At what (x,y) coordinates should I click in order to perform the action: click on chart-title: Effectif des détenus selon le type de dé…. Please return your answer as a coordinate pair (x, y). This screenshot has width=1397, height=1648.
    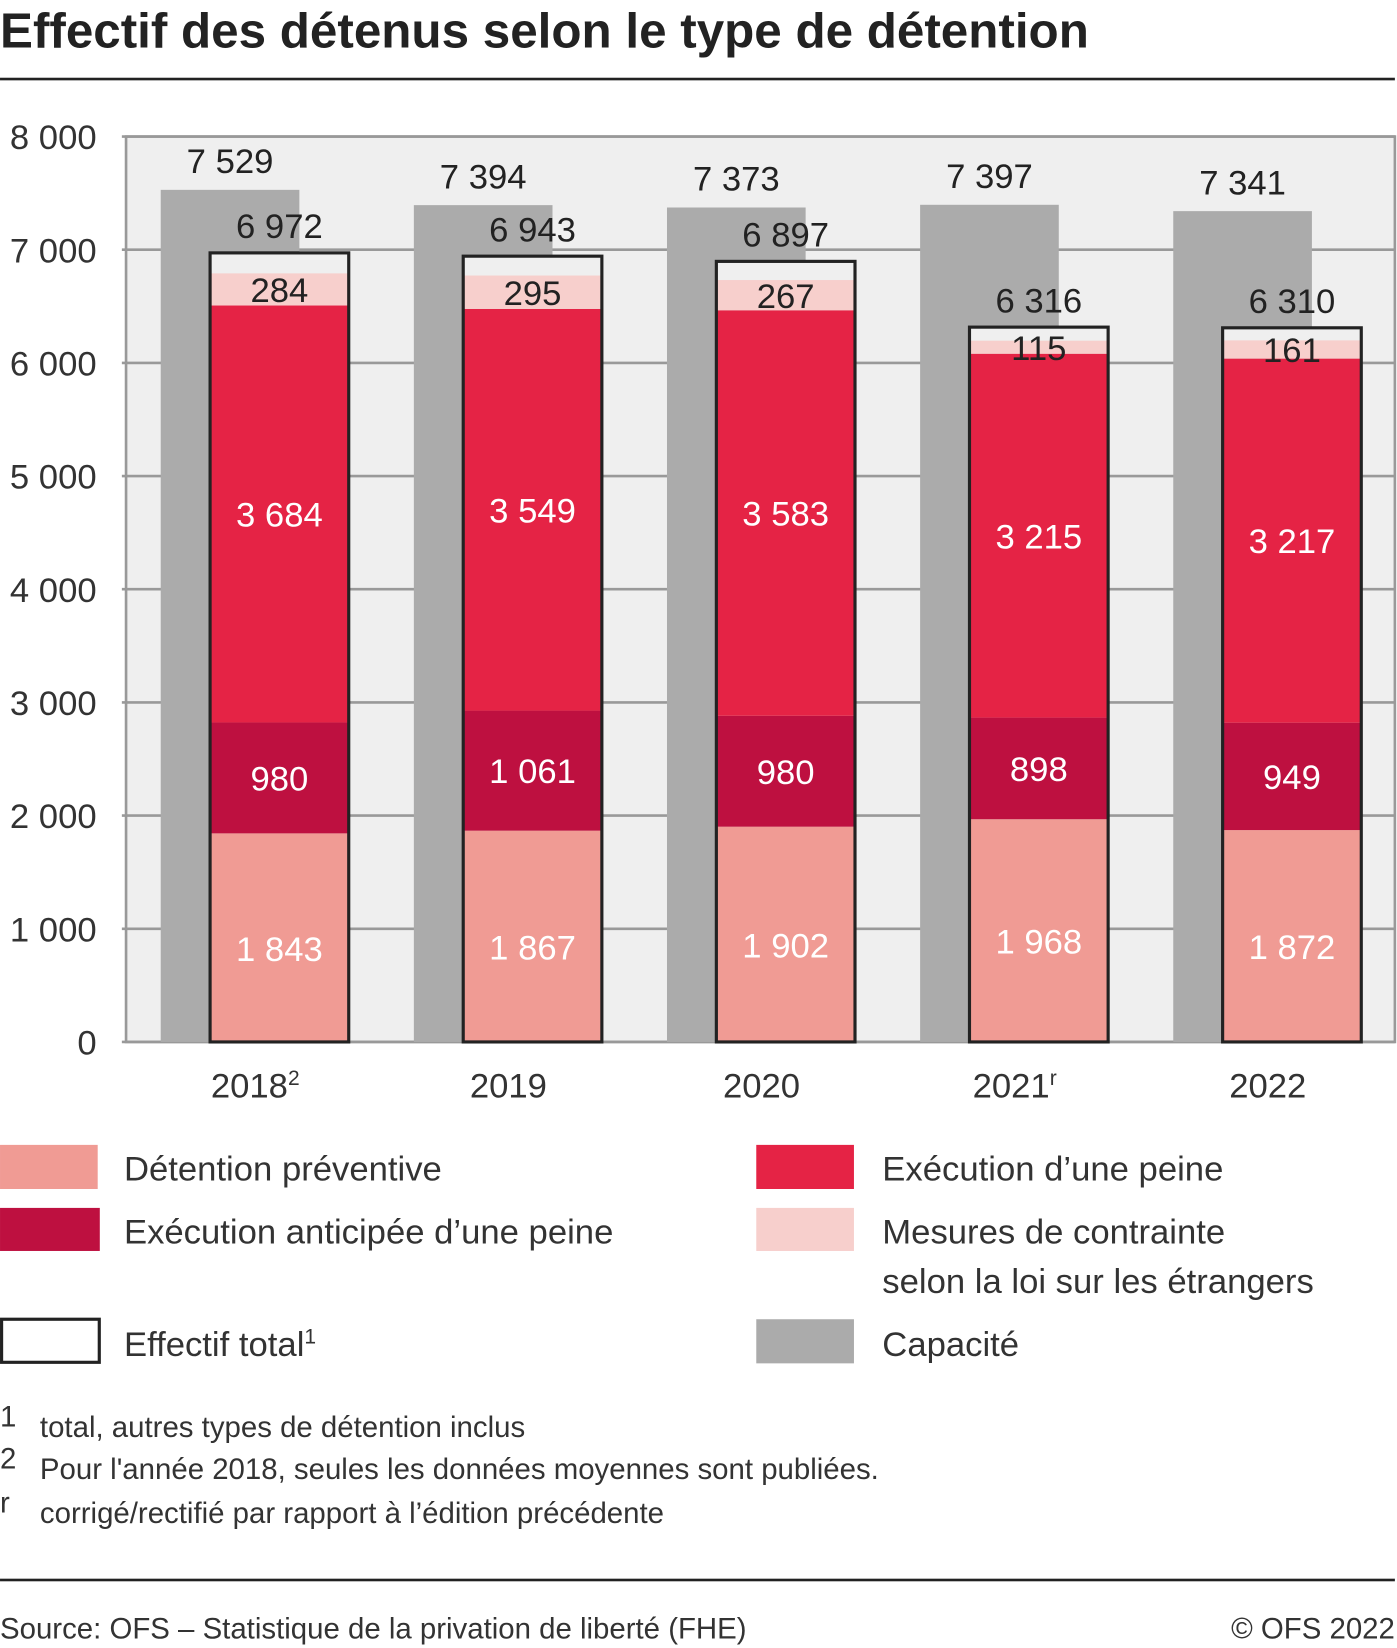
    Looking at the image, I should click on (544, 30).